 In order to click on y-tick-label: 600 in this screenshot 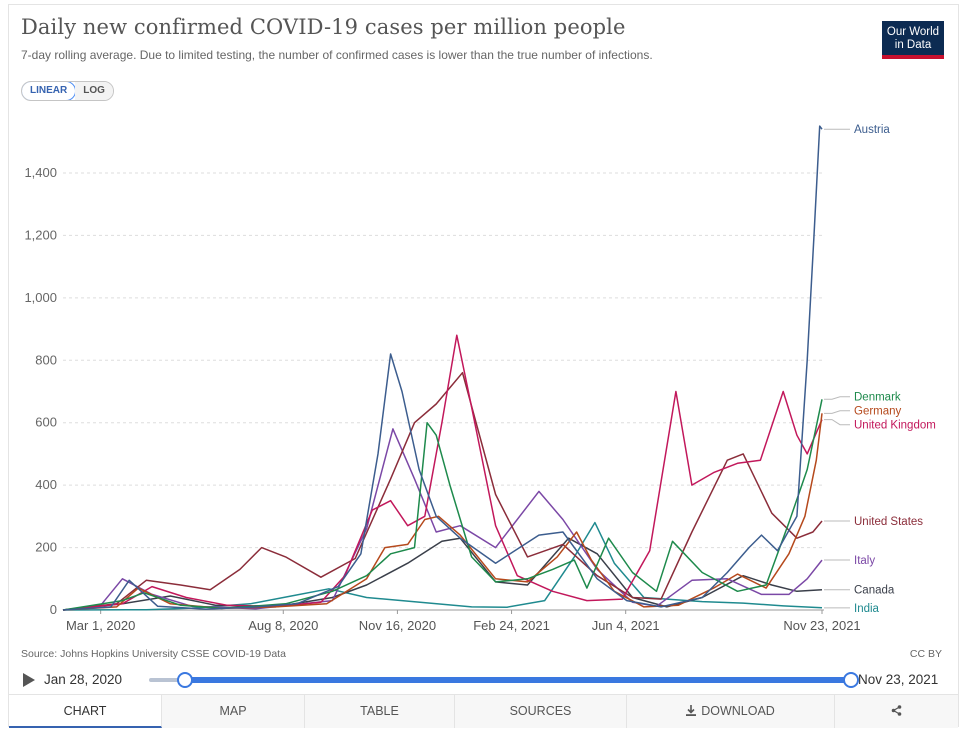, I will do `click(46, 422)`.